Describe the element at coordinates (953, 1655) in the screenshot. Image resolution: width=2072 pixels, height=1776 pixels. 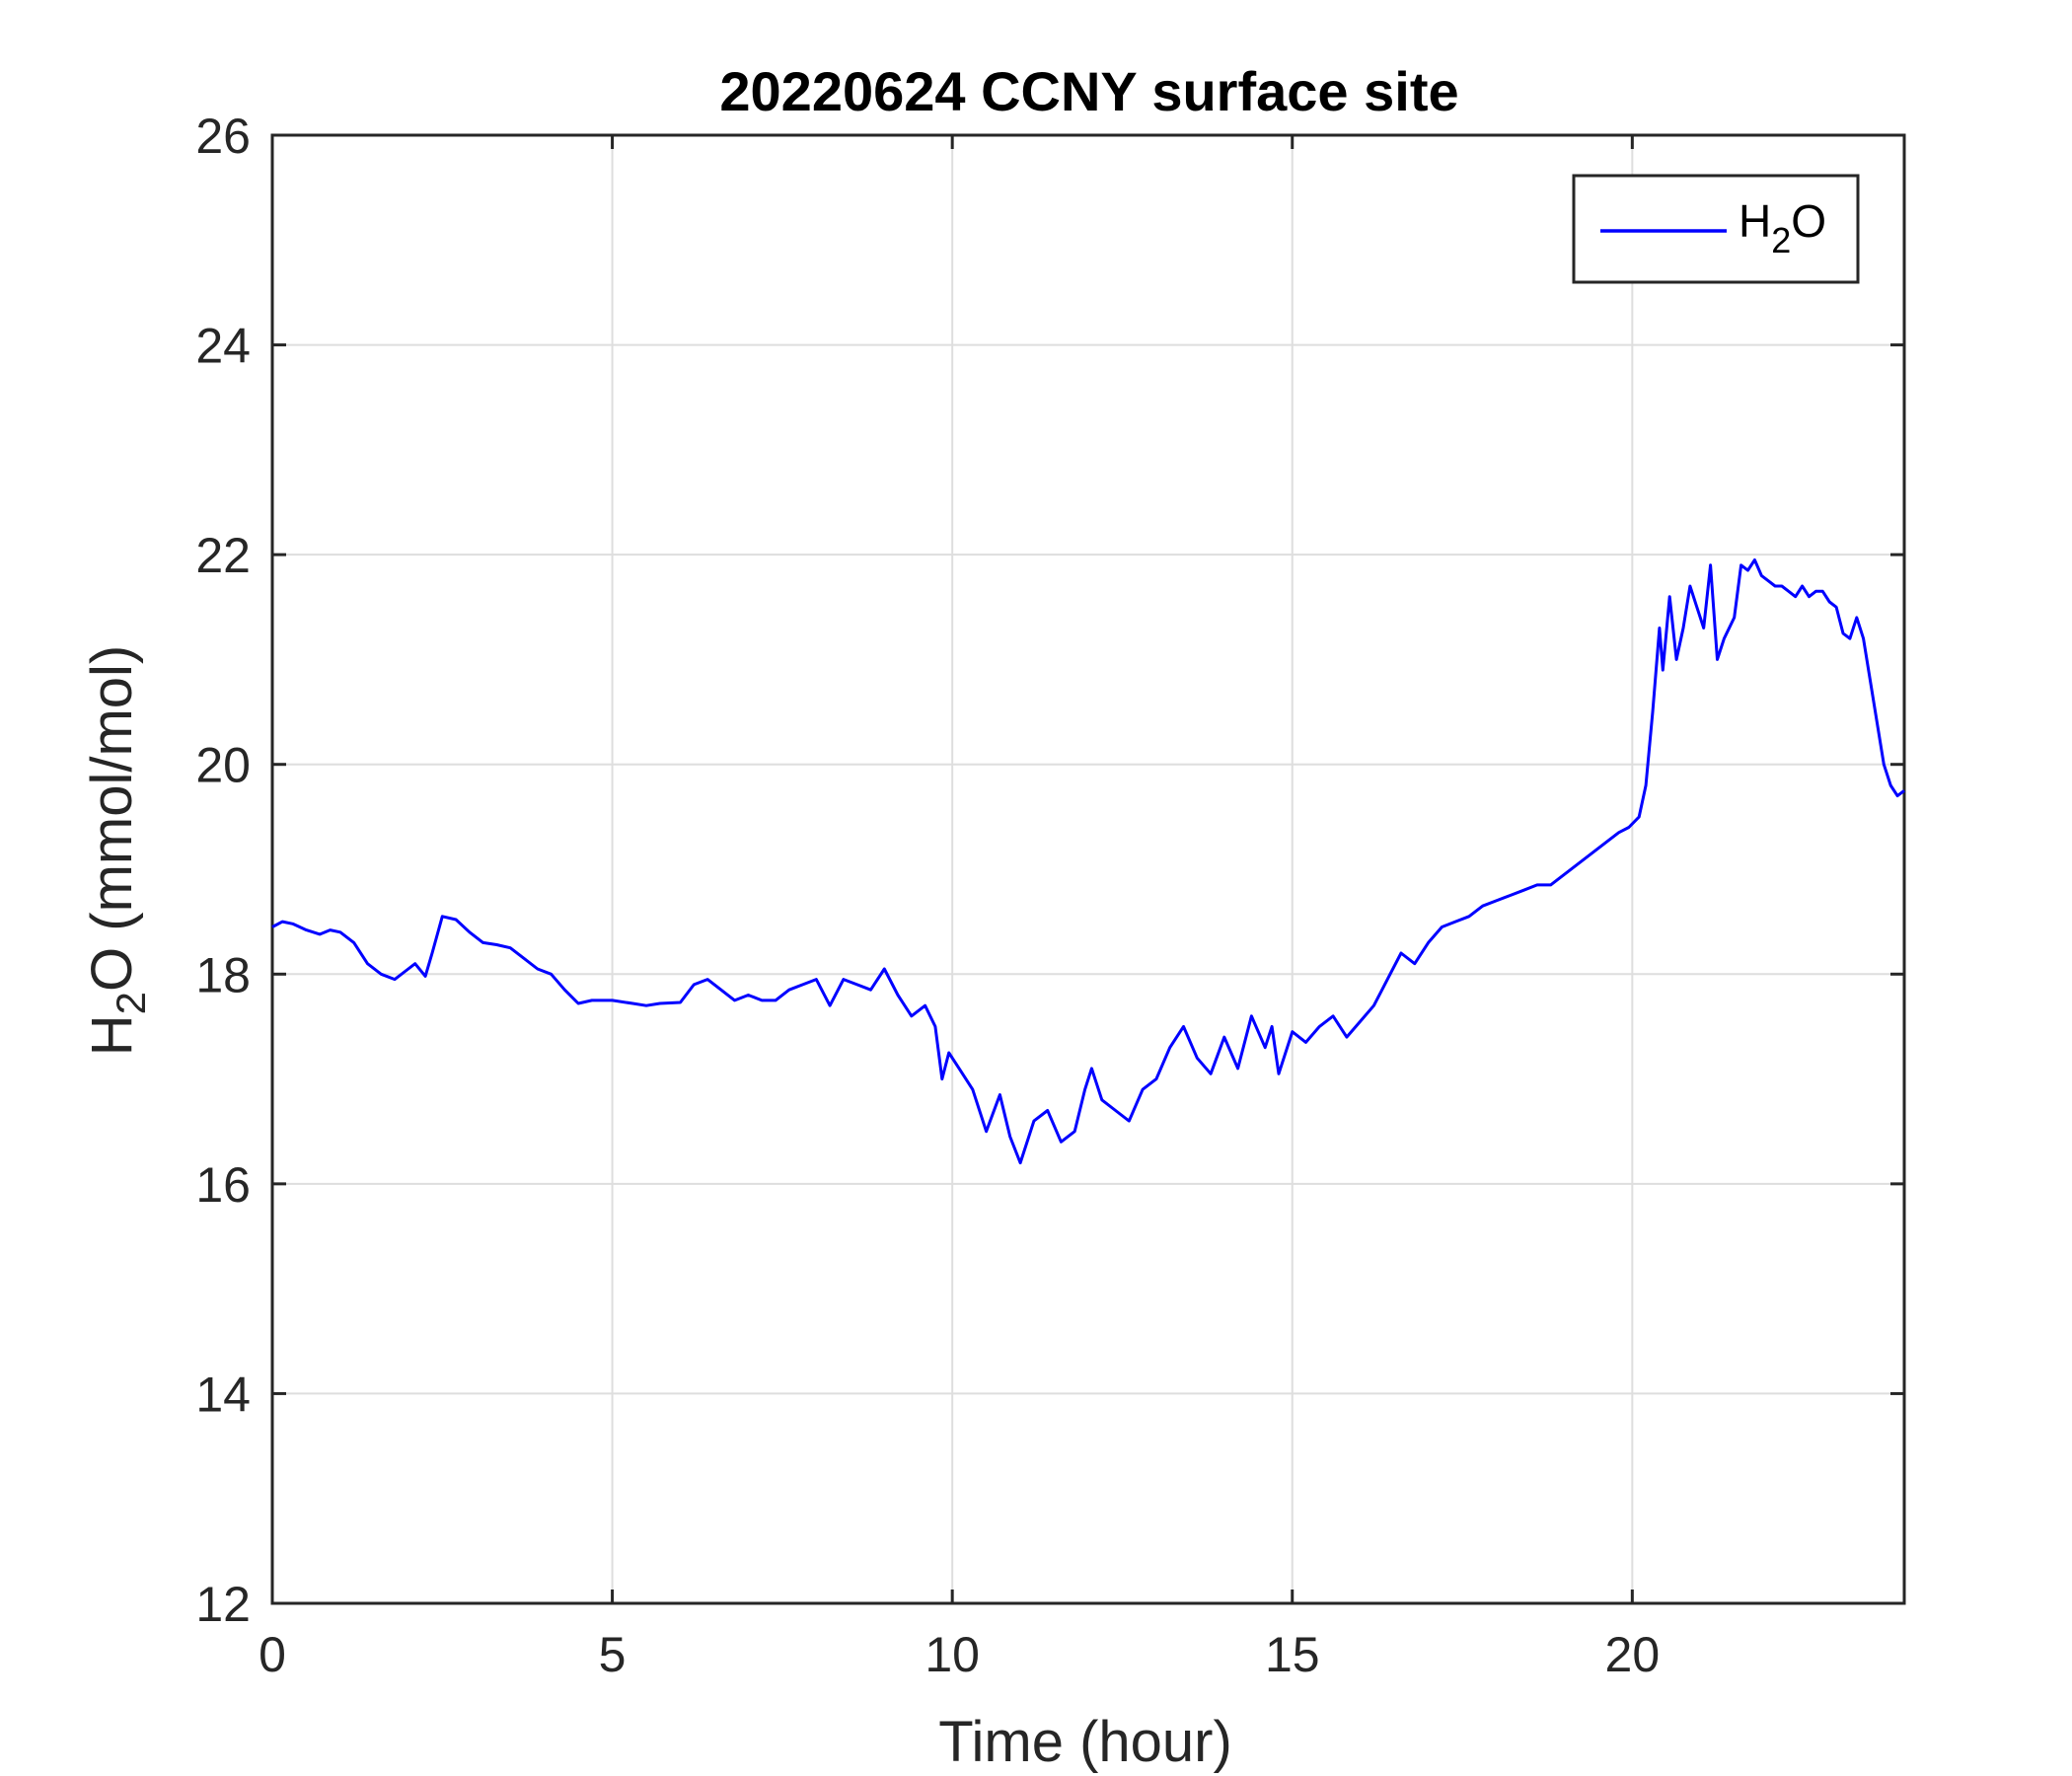
I see `x-tick-label: 10` at that location.